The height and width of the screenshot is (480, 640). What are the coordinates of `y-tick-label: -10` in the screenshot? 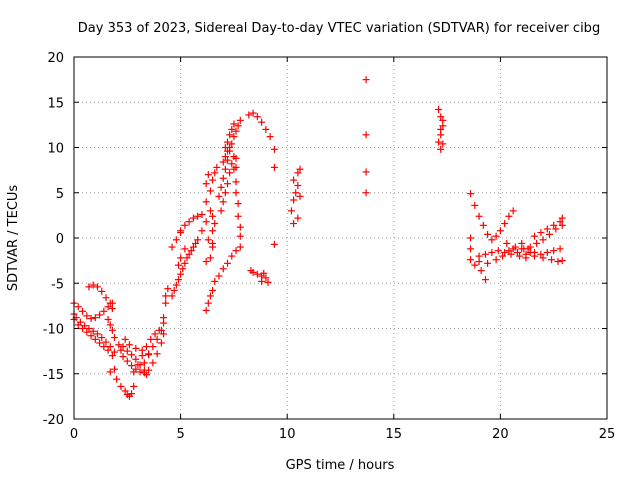 It's located at (53, 330).